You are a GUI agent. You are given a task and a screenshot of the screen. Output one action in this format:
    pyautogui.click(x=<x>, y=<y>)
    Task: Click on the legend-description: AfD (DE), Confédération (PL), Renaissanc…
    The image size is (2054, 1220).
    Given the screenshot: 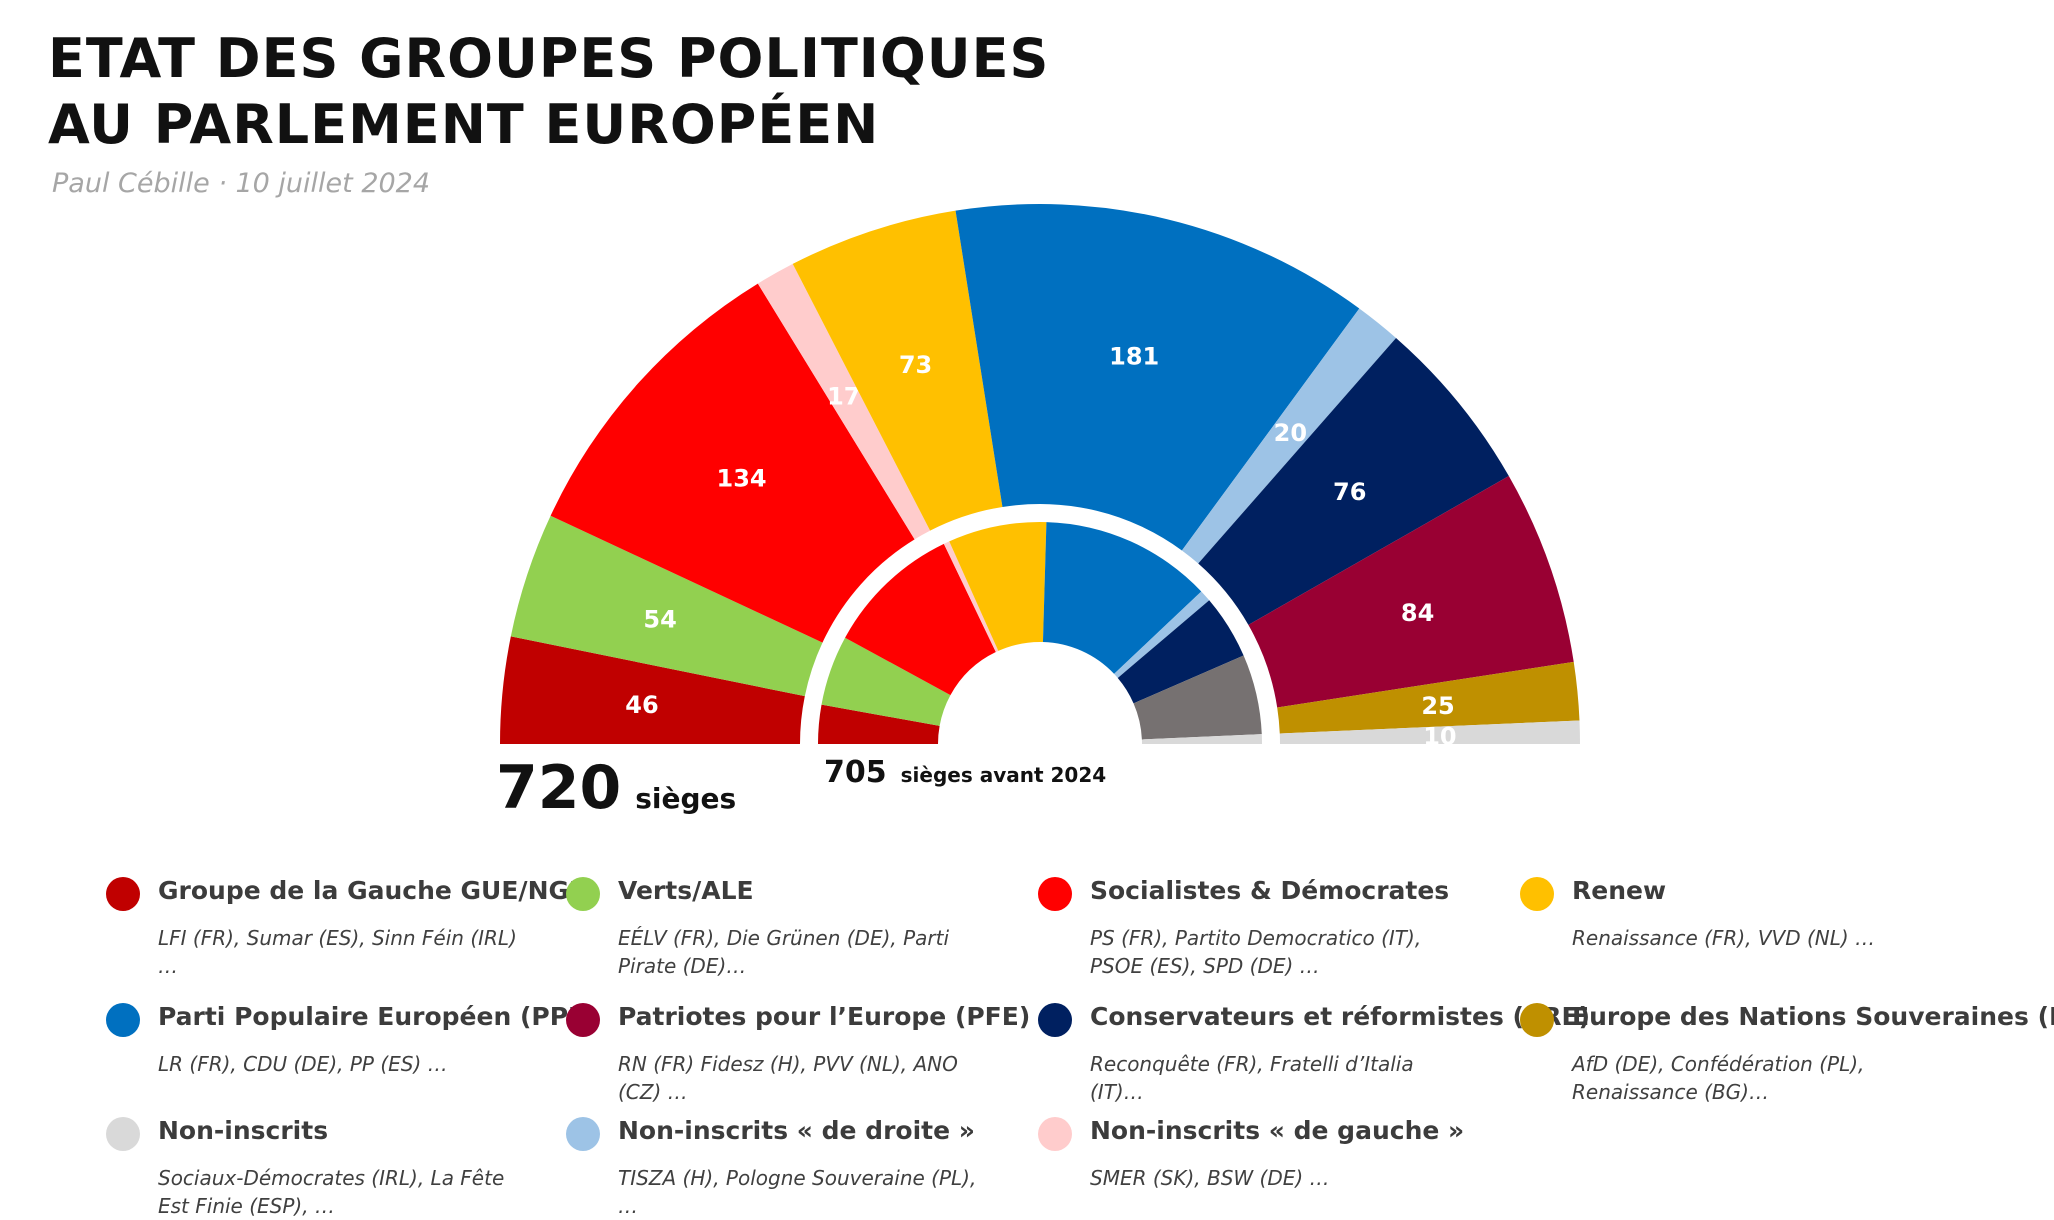 What is the action you would take?
    pyautogui.click(x=1718, y=1078)
    